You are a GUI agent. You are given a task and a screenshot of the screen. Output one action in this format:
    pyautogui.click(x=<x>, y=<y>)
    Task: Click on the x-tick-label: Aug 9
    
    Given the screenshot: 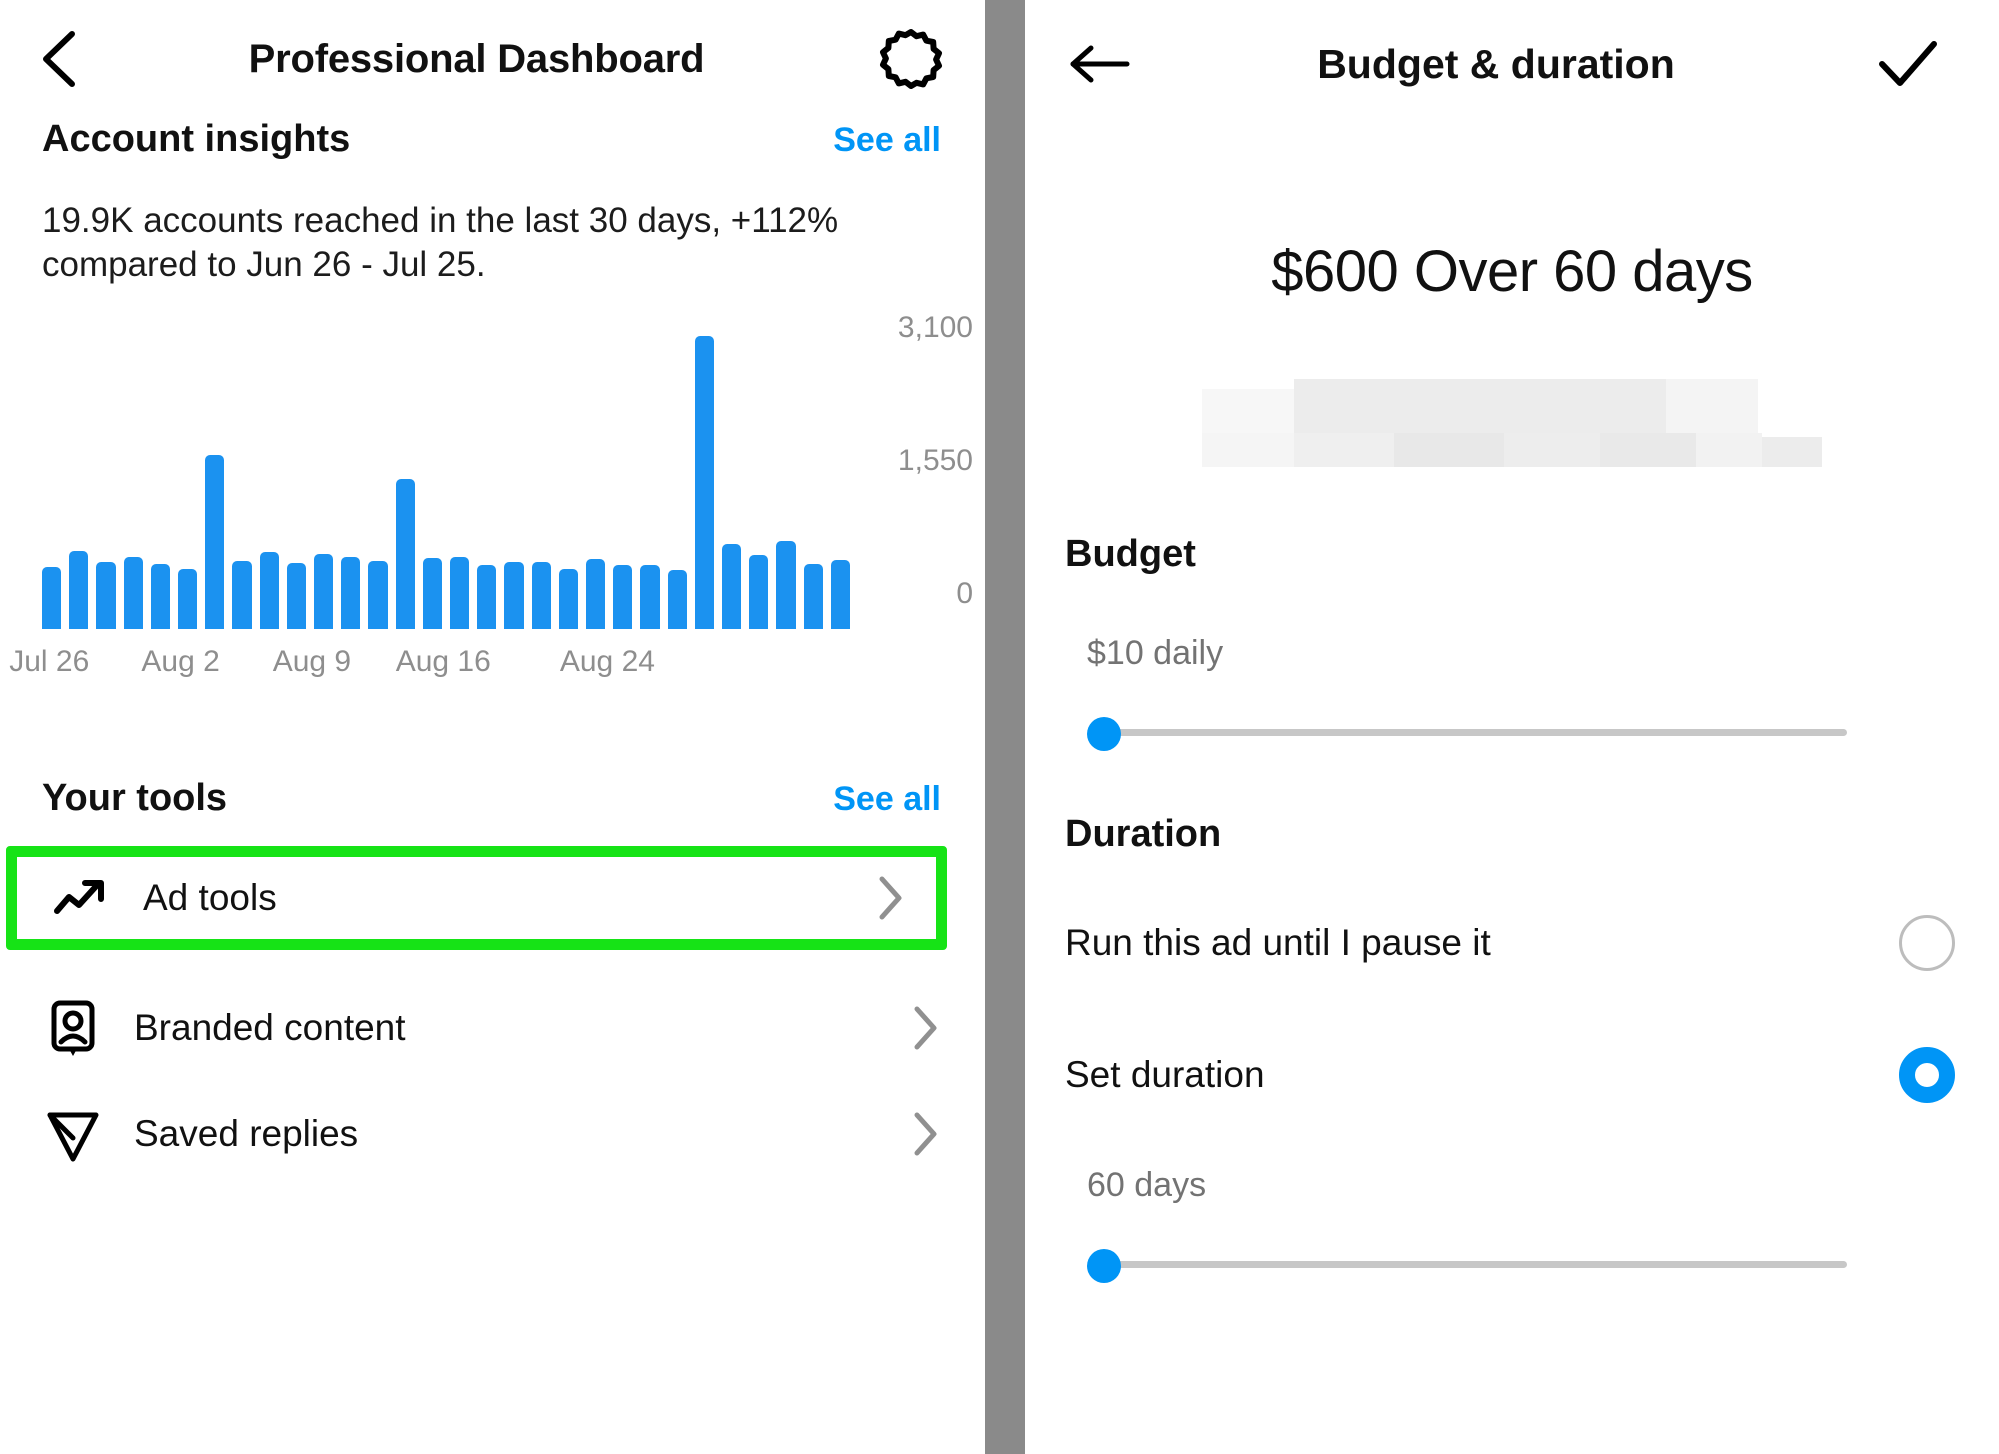 What is the action you would take?
    pyautogui.click(x=312, y=661)
    